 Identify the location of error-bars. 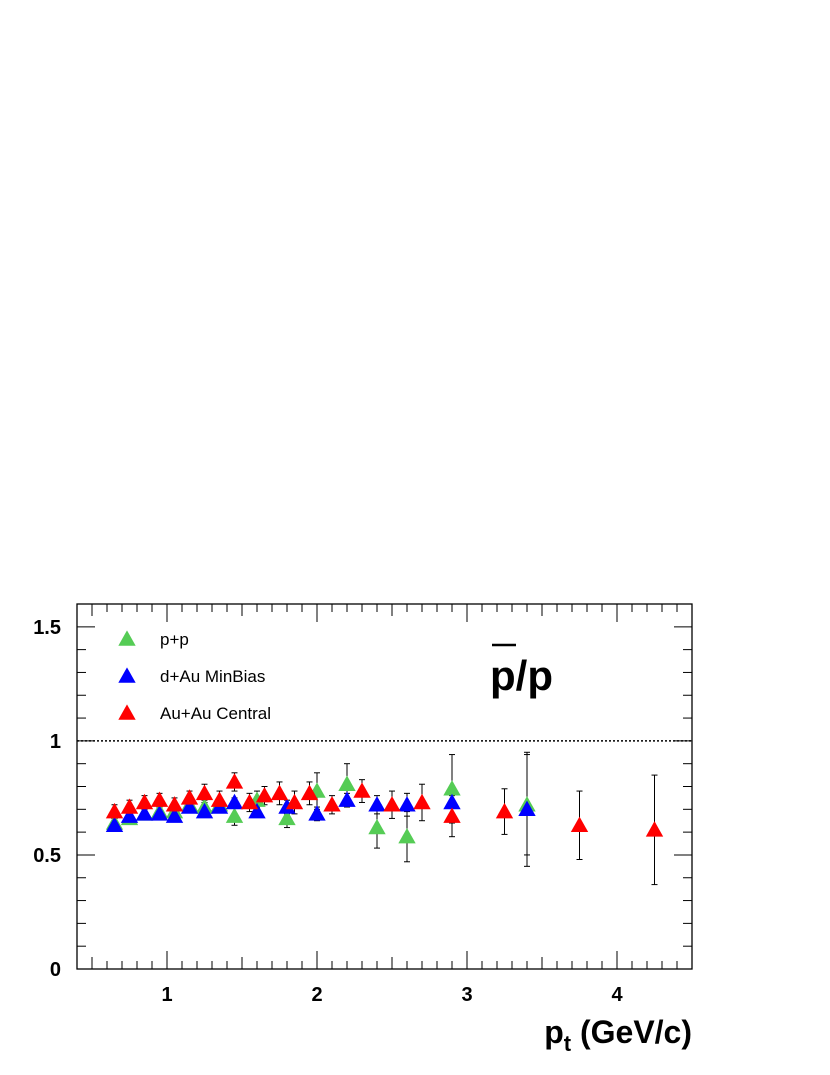
(384, 818).